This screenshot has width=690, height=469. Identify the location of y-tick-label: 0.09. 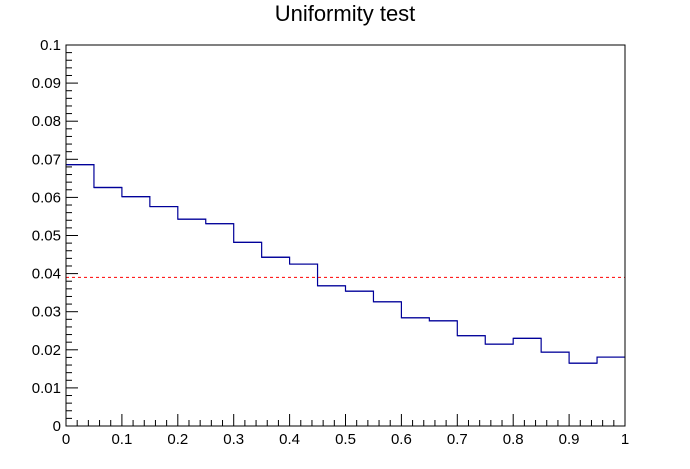
(46, 83).